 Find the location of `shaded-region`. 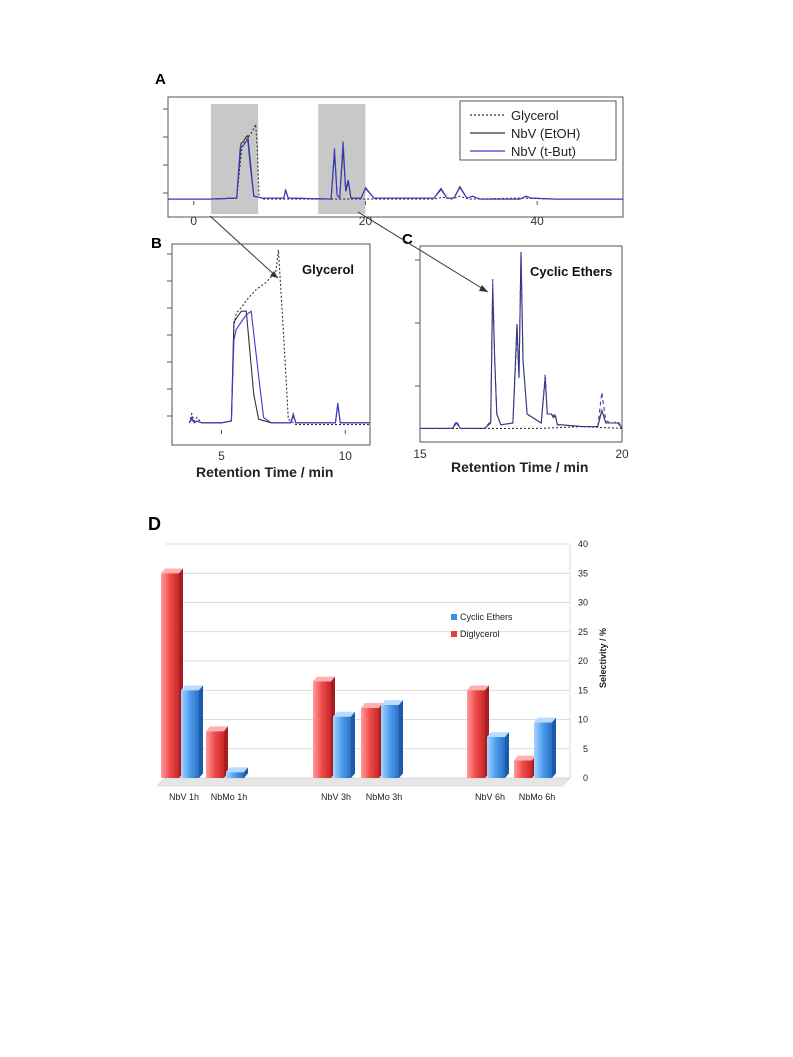

shaded-region is located at coordinates (234, 159).